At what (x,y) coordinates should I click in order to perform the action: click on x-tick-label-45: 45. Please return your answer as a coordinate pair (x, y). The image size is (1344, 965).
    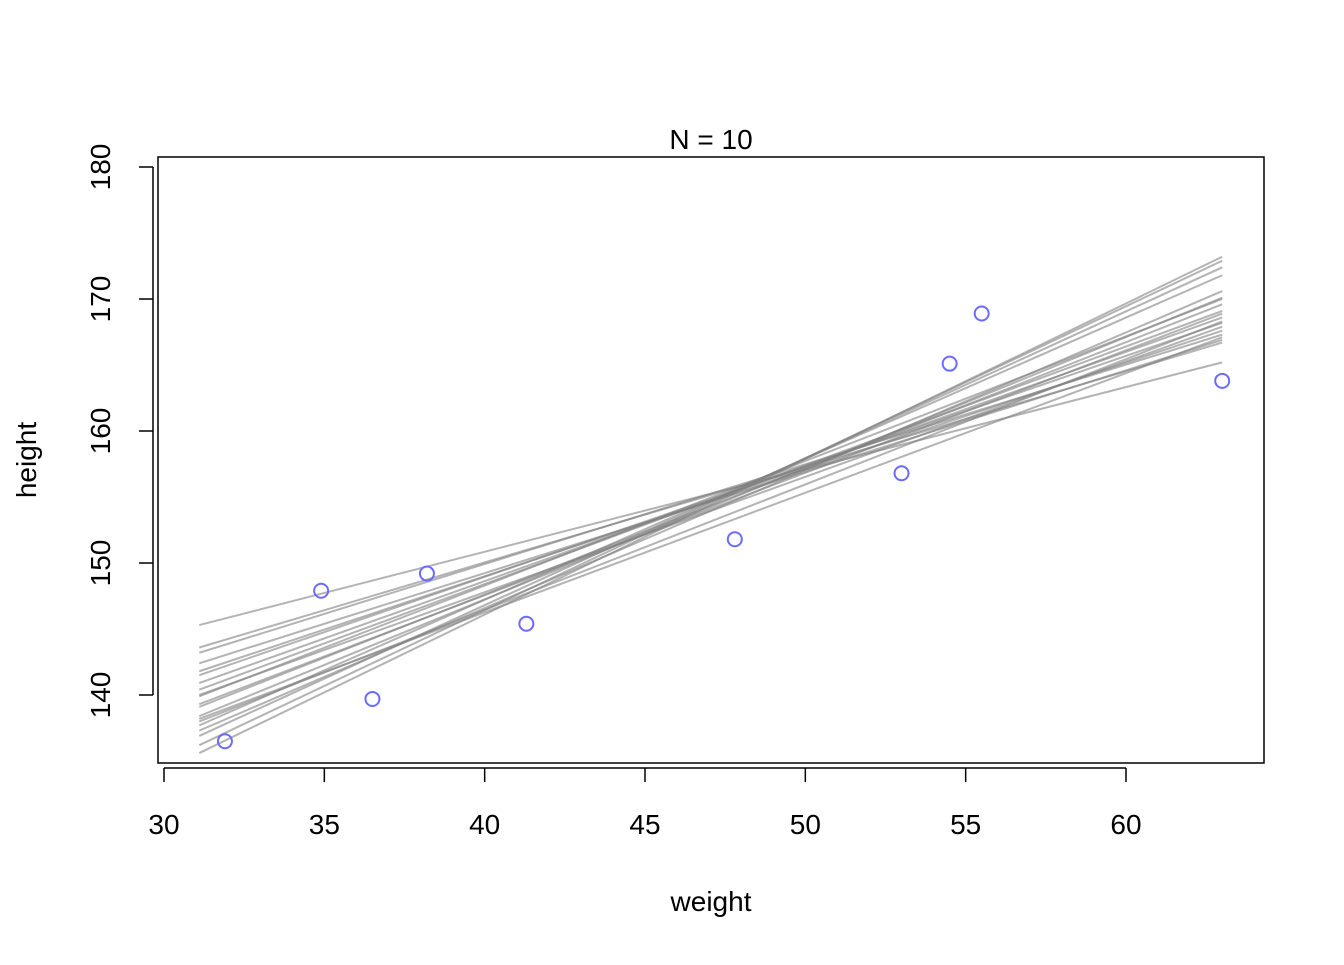
    Looking at the image, I should click on (644, 824).